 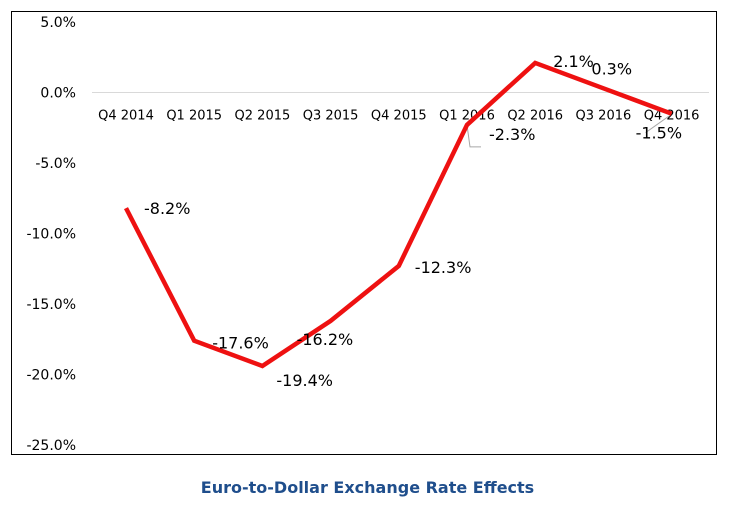 What do you see at coordinates (51, 446) in the screenshot?
I see `y-tick-label: -25.0%` at bounding box center [51, 446].